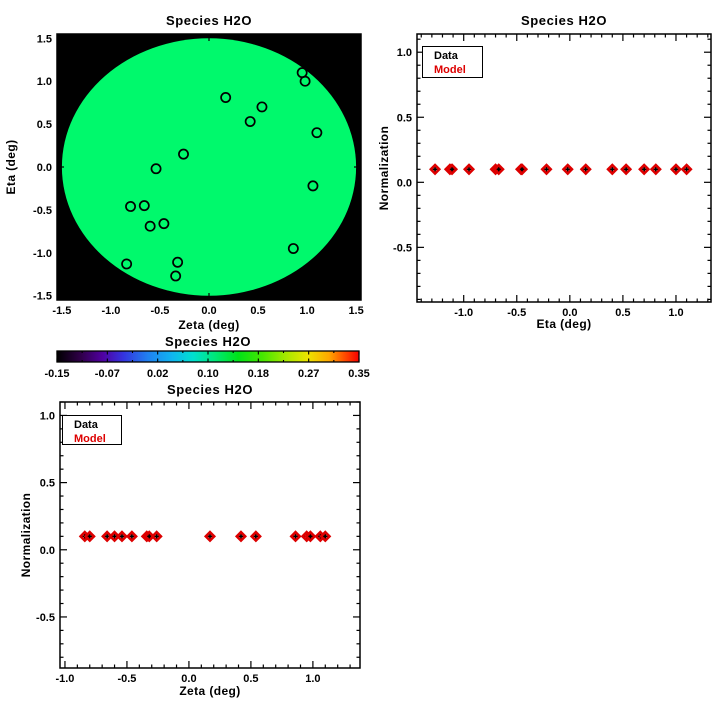 This screenshot has height=720, width=720. What do you see at coordinates (210, 389) in the screenshot?
I see `zeta-profile-title: Species H2O` at bounding box center [210, 389].